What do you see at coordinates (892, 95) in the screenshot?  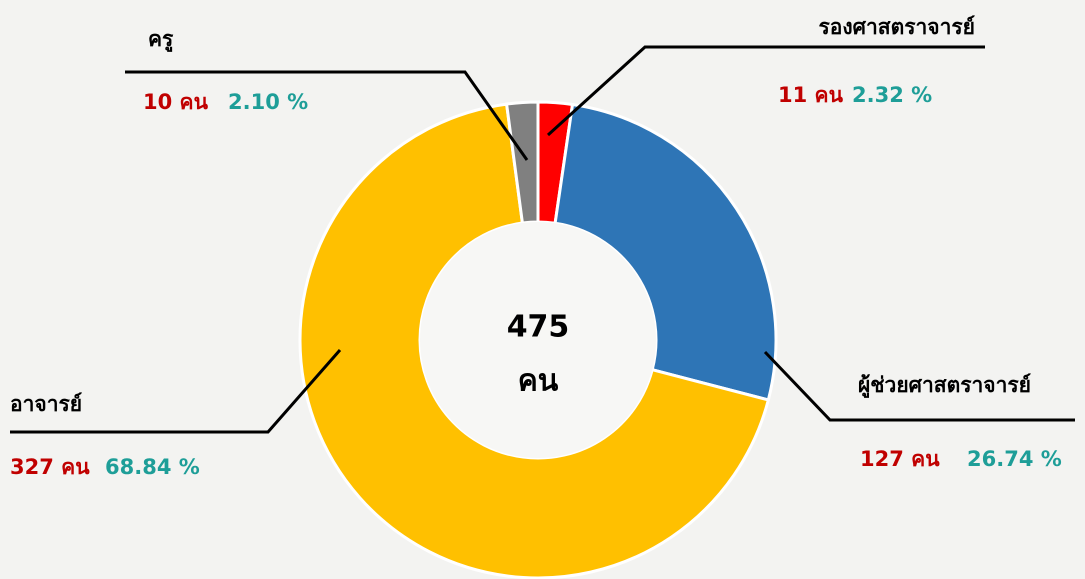 I see `percent-label: 2.32 %` at bounding box center [892, 95].